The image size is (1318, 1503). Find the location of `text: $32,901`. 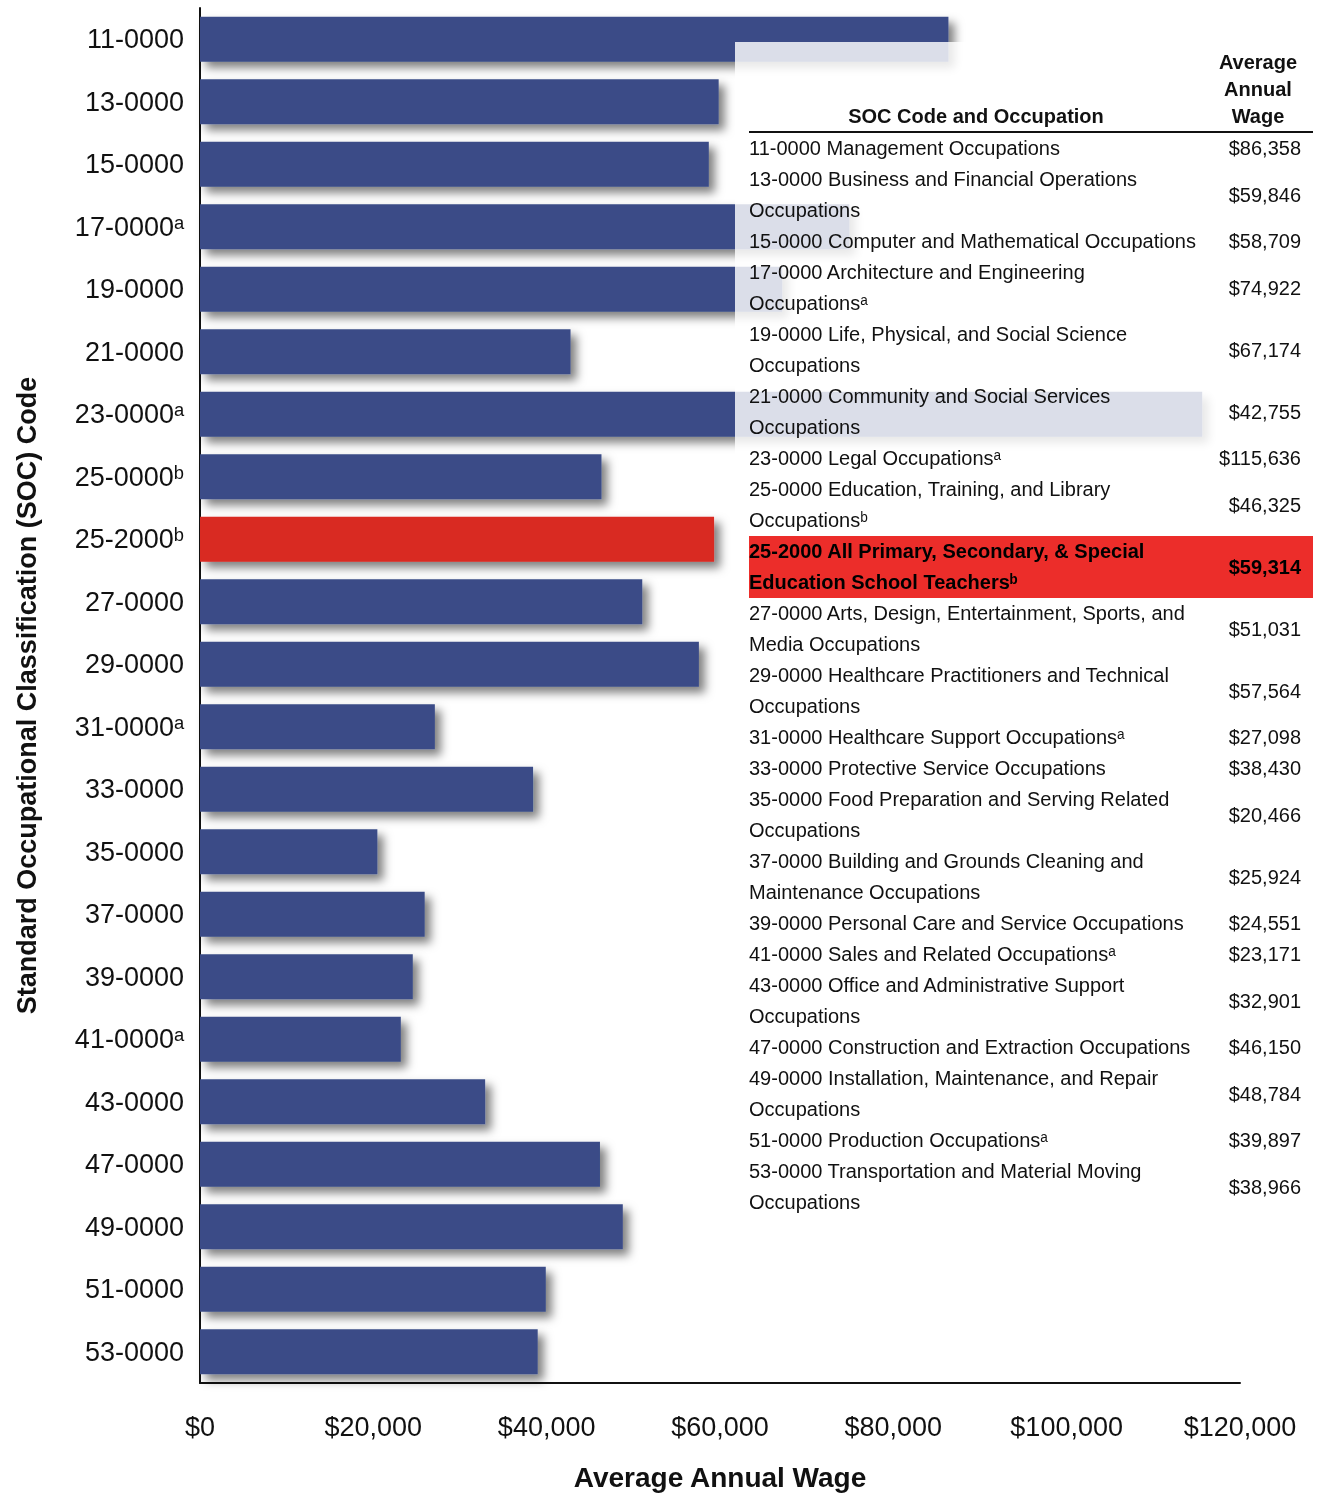

text: $32,901 is located at coordinates (1264, 1000).